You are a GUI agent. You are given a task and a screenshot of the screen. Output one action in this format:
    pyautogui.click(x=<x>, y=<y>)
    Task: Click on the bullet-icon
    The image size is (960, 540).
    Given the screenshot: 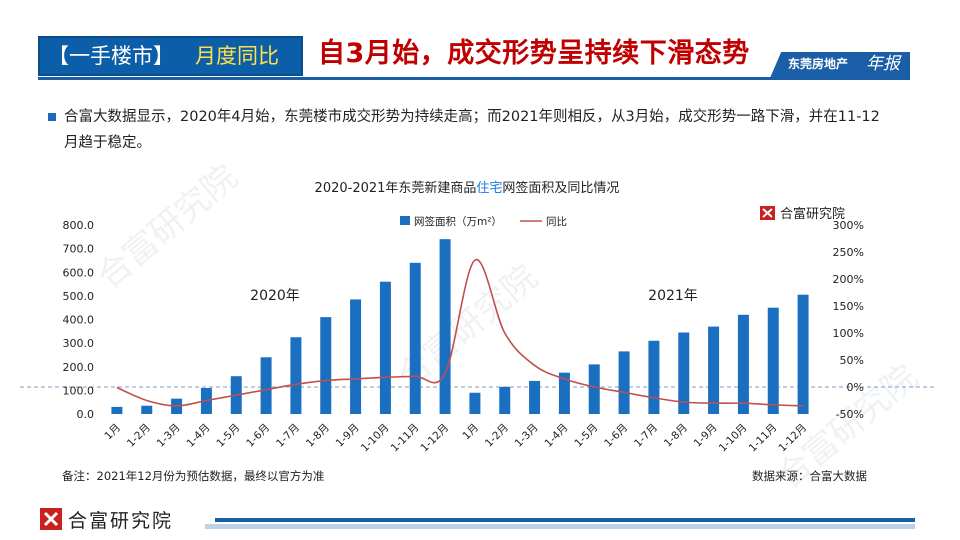 What is the action you would take?
    pyautogui.click(x=52, y=117)
    